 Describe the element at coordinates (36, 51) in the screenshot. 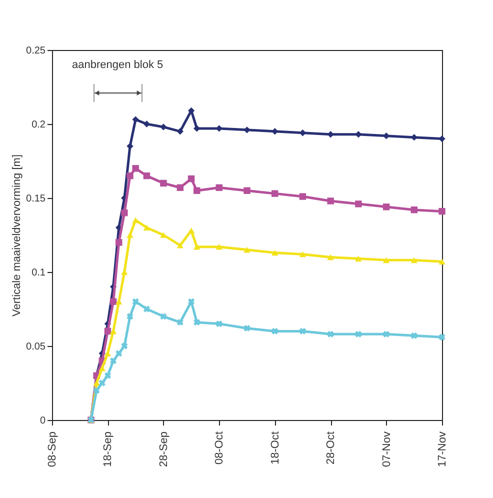

I see `y-tick-label: 0.25` at that location.